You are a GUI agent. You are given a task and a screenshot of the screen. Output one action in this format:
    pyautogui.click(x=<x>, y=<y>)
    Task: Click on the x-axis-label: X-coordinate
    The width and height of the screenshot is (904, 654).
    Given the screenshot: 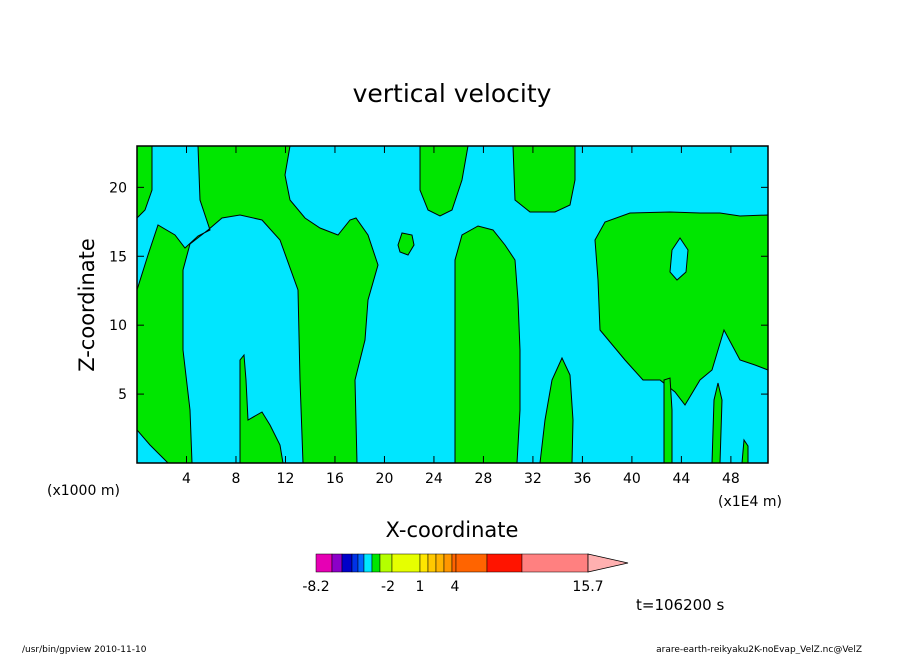 What is the action you would take?
    pyautogui.click(x=452, y=530)
    